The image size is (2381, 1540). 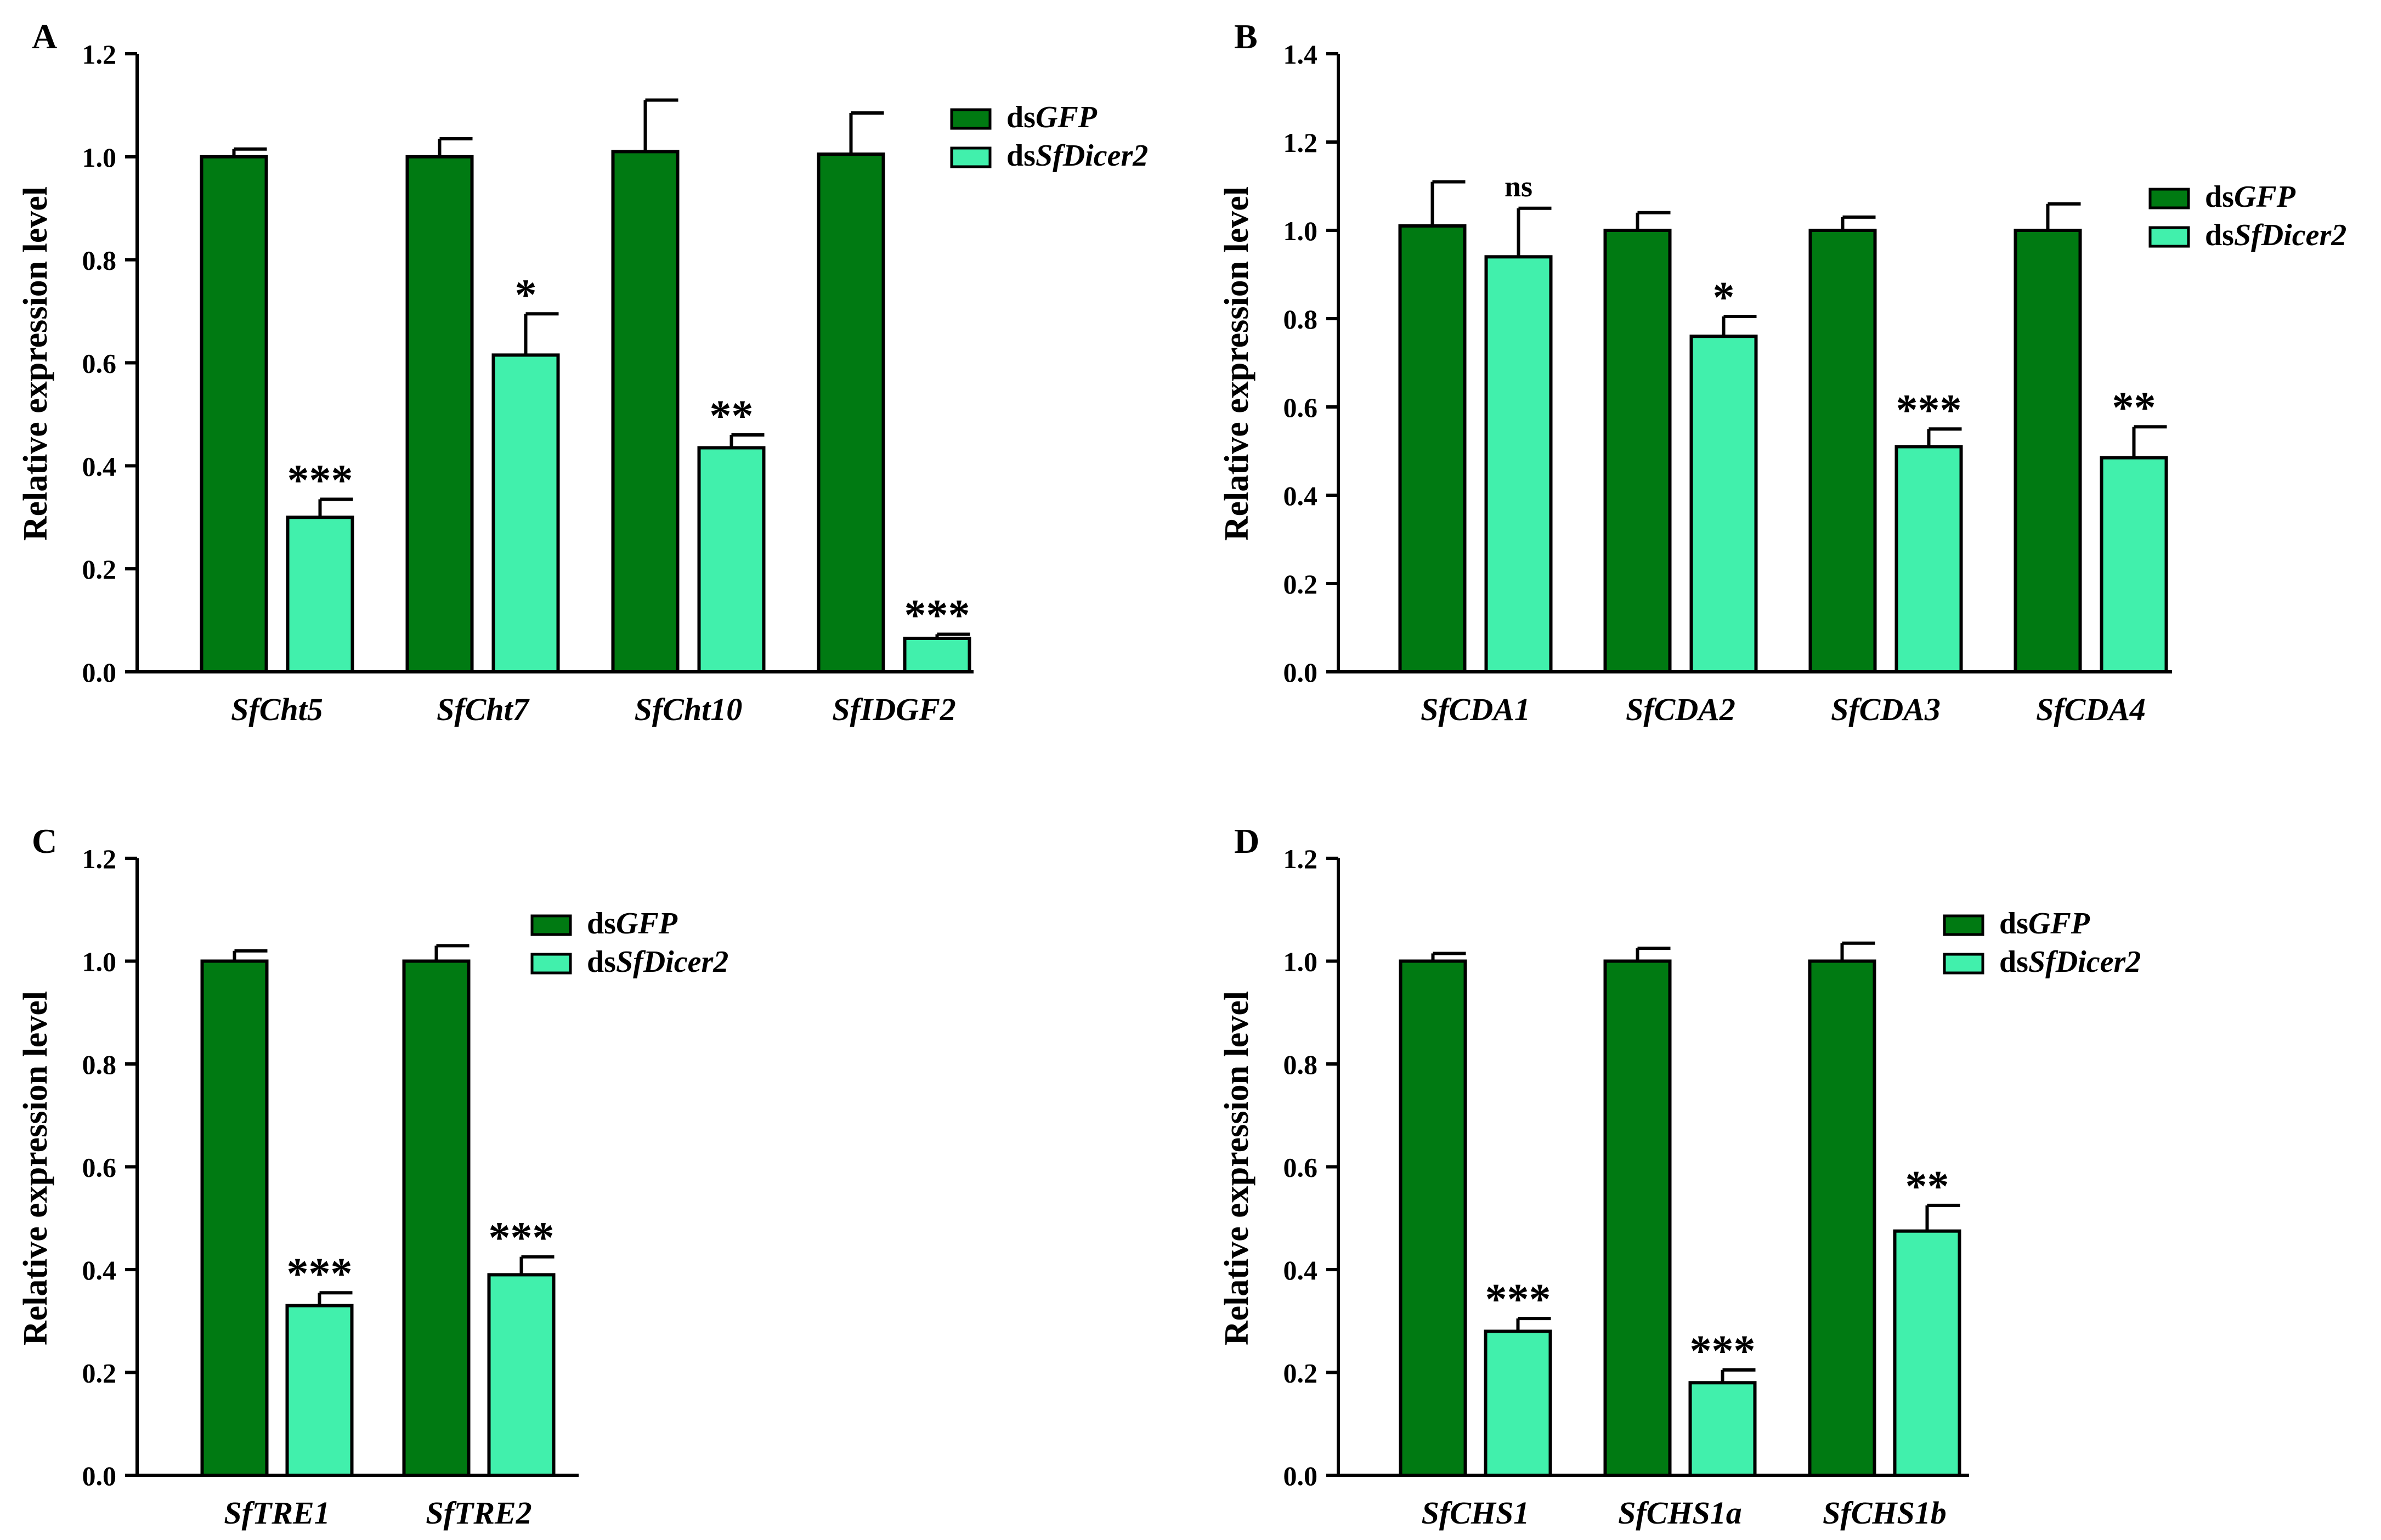 What do you see at coordinates (1885, 1513) in the screenshot?
I see `x-tick-label: SfCHS1b` at bounding box center [1885, 1513].